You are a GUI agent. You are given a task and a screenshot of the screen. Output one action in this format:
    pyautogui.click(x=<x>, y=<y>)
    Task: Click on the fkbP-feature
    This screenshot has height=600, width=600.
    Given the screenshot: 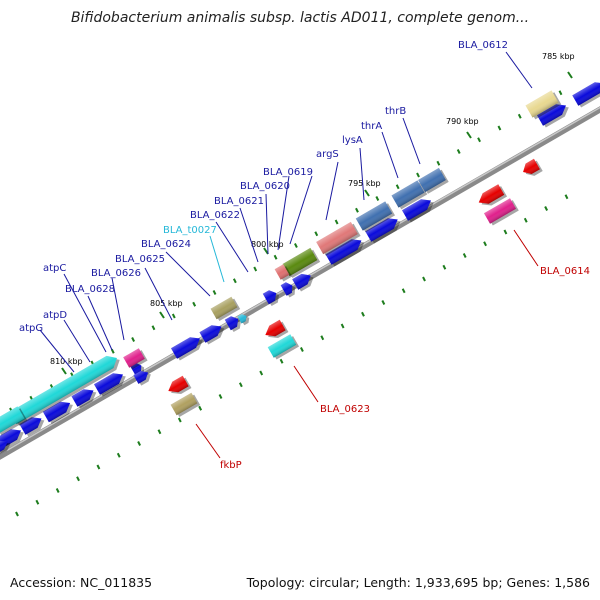 What is the action you would take?
    pyautogui.click(x=185, y=405)
    